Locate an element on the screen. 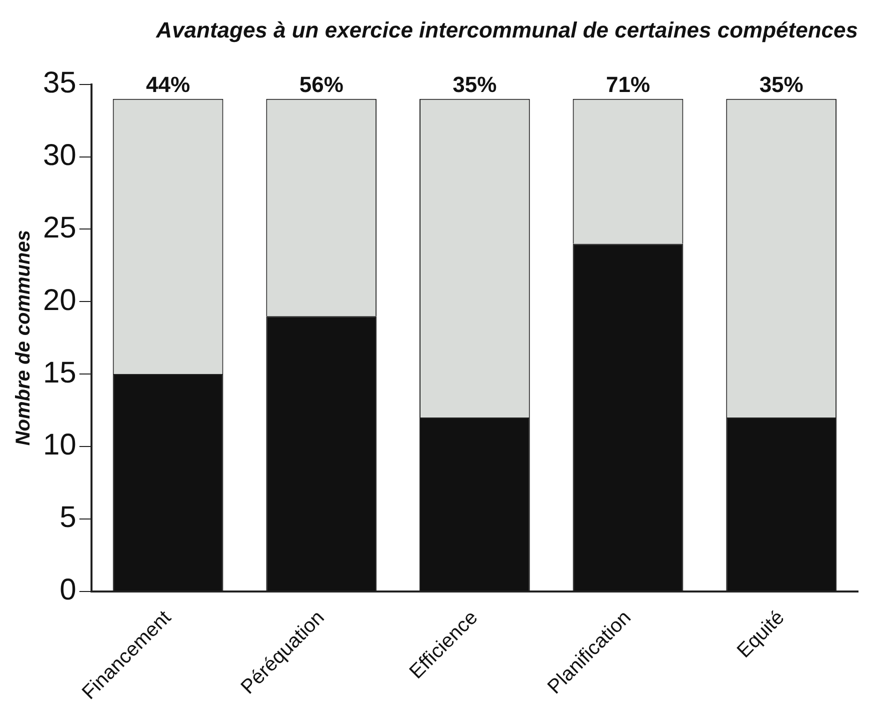  y-axis-title: Nombre de communes is located at coordinates (23, 338).